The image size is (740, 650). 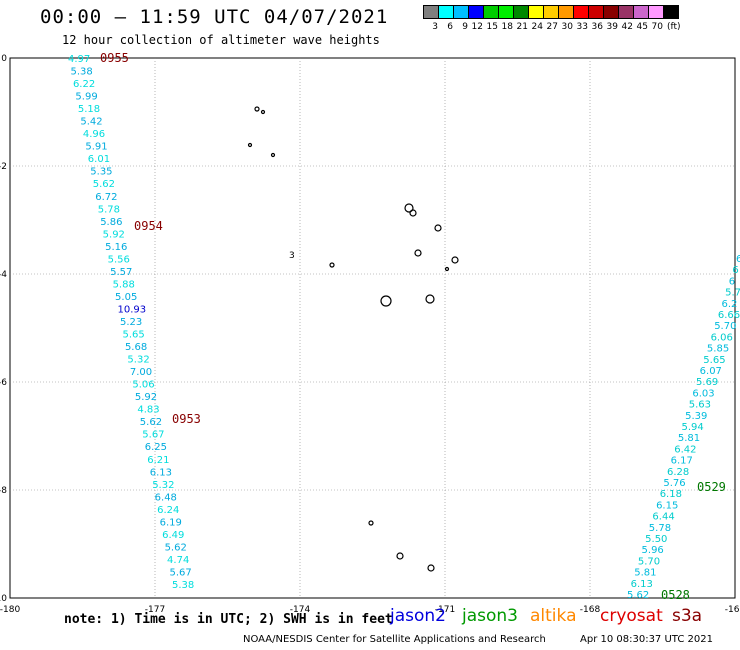 I want to click on wave-height-value: 5.38, so click(x=81, y=72).